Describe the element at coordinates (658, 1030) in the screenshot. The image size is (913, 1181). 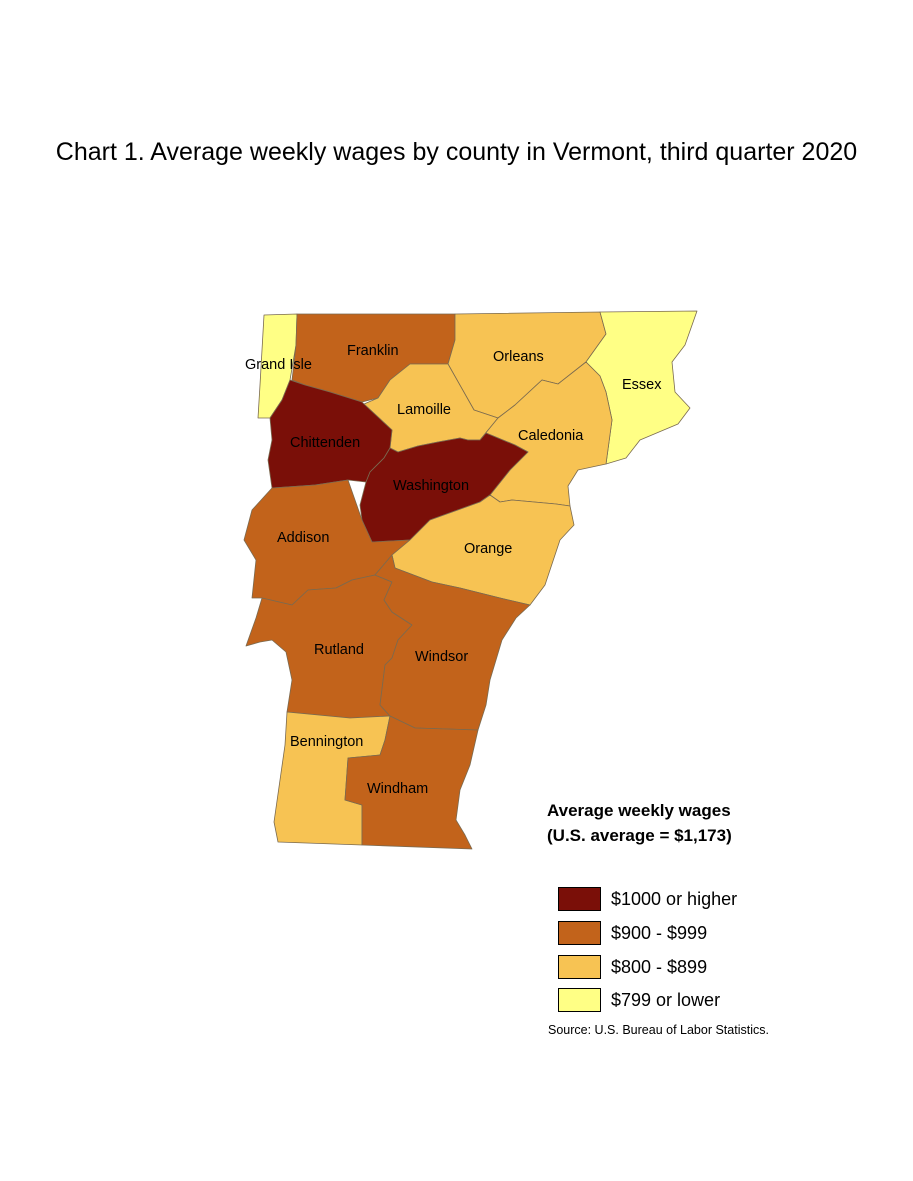
I see `source-note: Source: U.S. Bureau of Labor Statistics.` at that location.